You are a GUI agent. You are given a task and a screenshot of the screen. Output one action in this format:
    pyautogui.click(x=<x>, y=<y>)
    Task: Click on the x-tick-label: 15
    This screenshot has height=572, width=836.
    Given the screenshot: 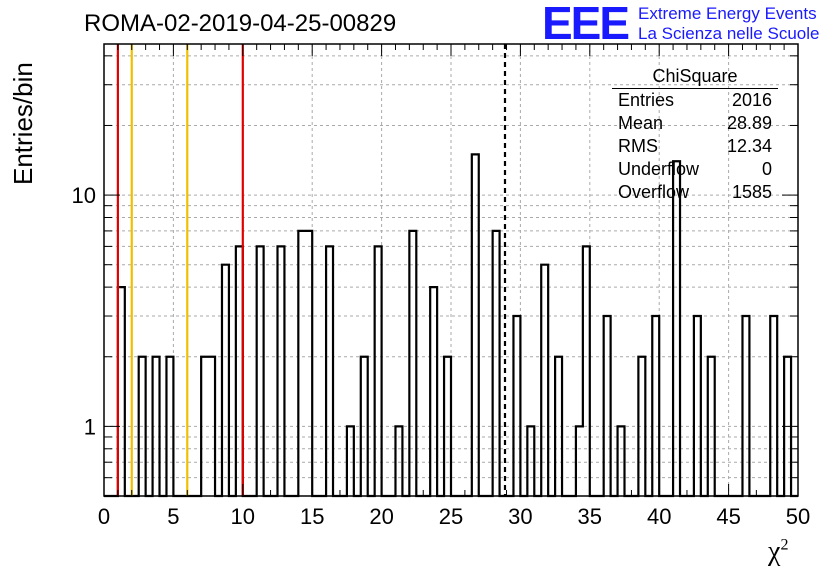 What is the action you would take?
    pyautogui.click(x=312, y=516)
    